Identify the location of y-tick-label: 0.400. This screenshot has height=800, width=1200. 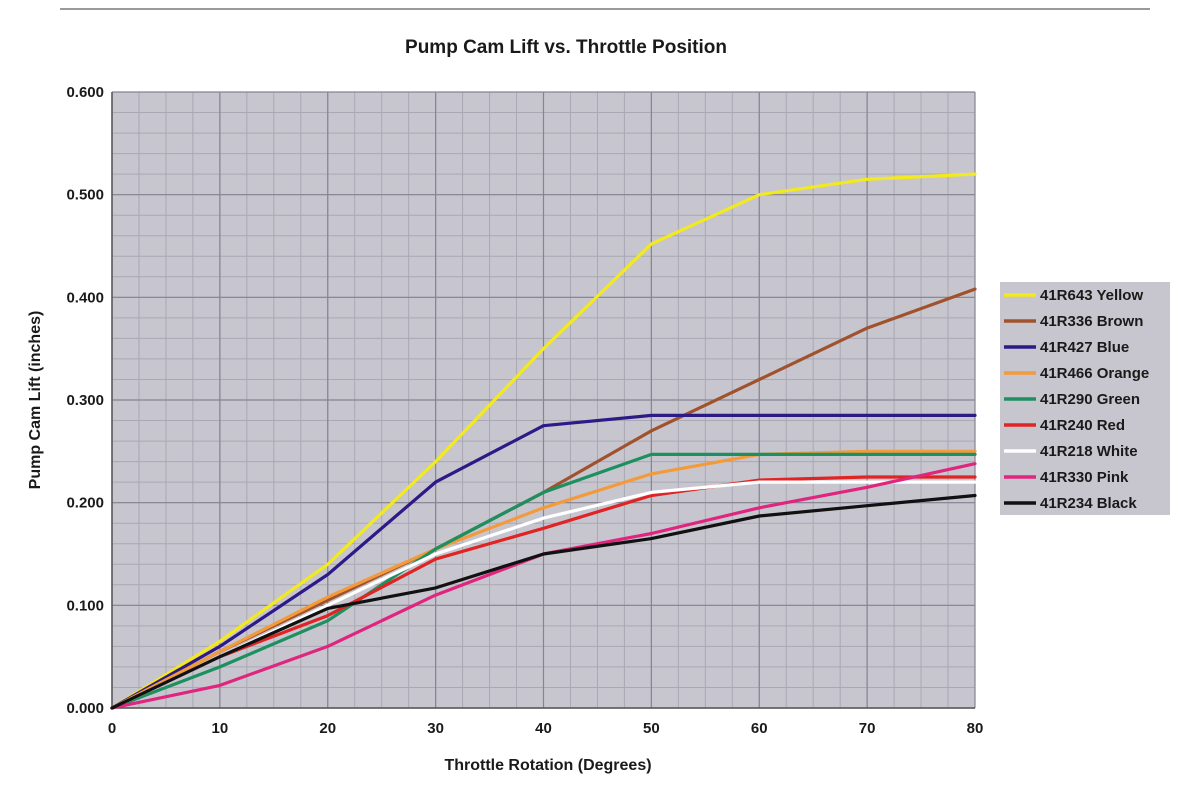
(85, 297).